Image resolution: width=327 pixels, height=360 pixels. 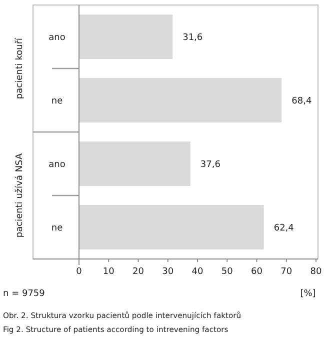 What do you see at coordinates (286, 272) in the screenshot?
I see `x-tick-label: 70` at bounding box center [286, 272].